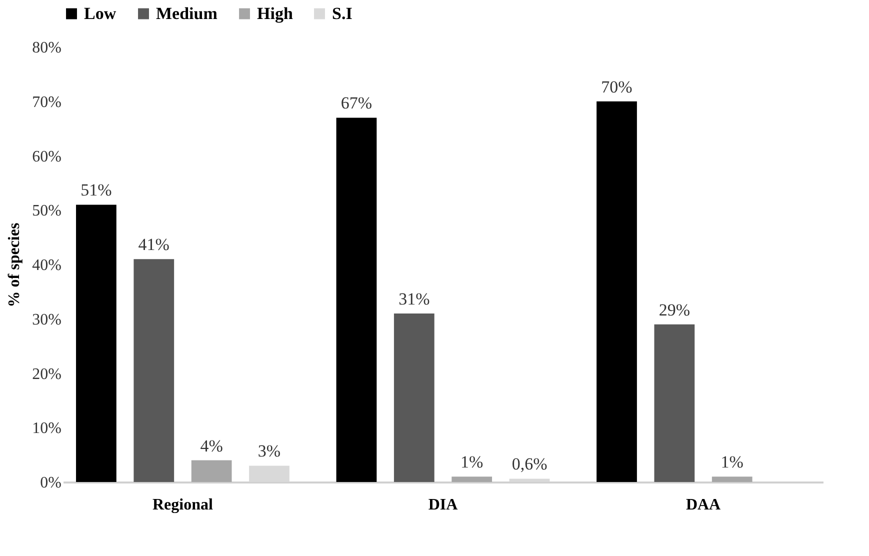 The image size is (869, 556). What do you see at coordinates (100, 13) in the screenshot?
I see `legend-label: Low` at bounding box center [100, 13].